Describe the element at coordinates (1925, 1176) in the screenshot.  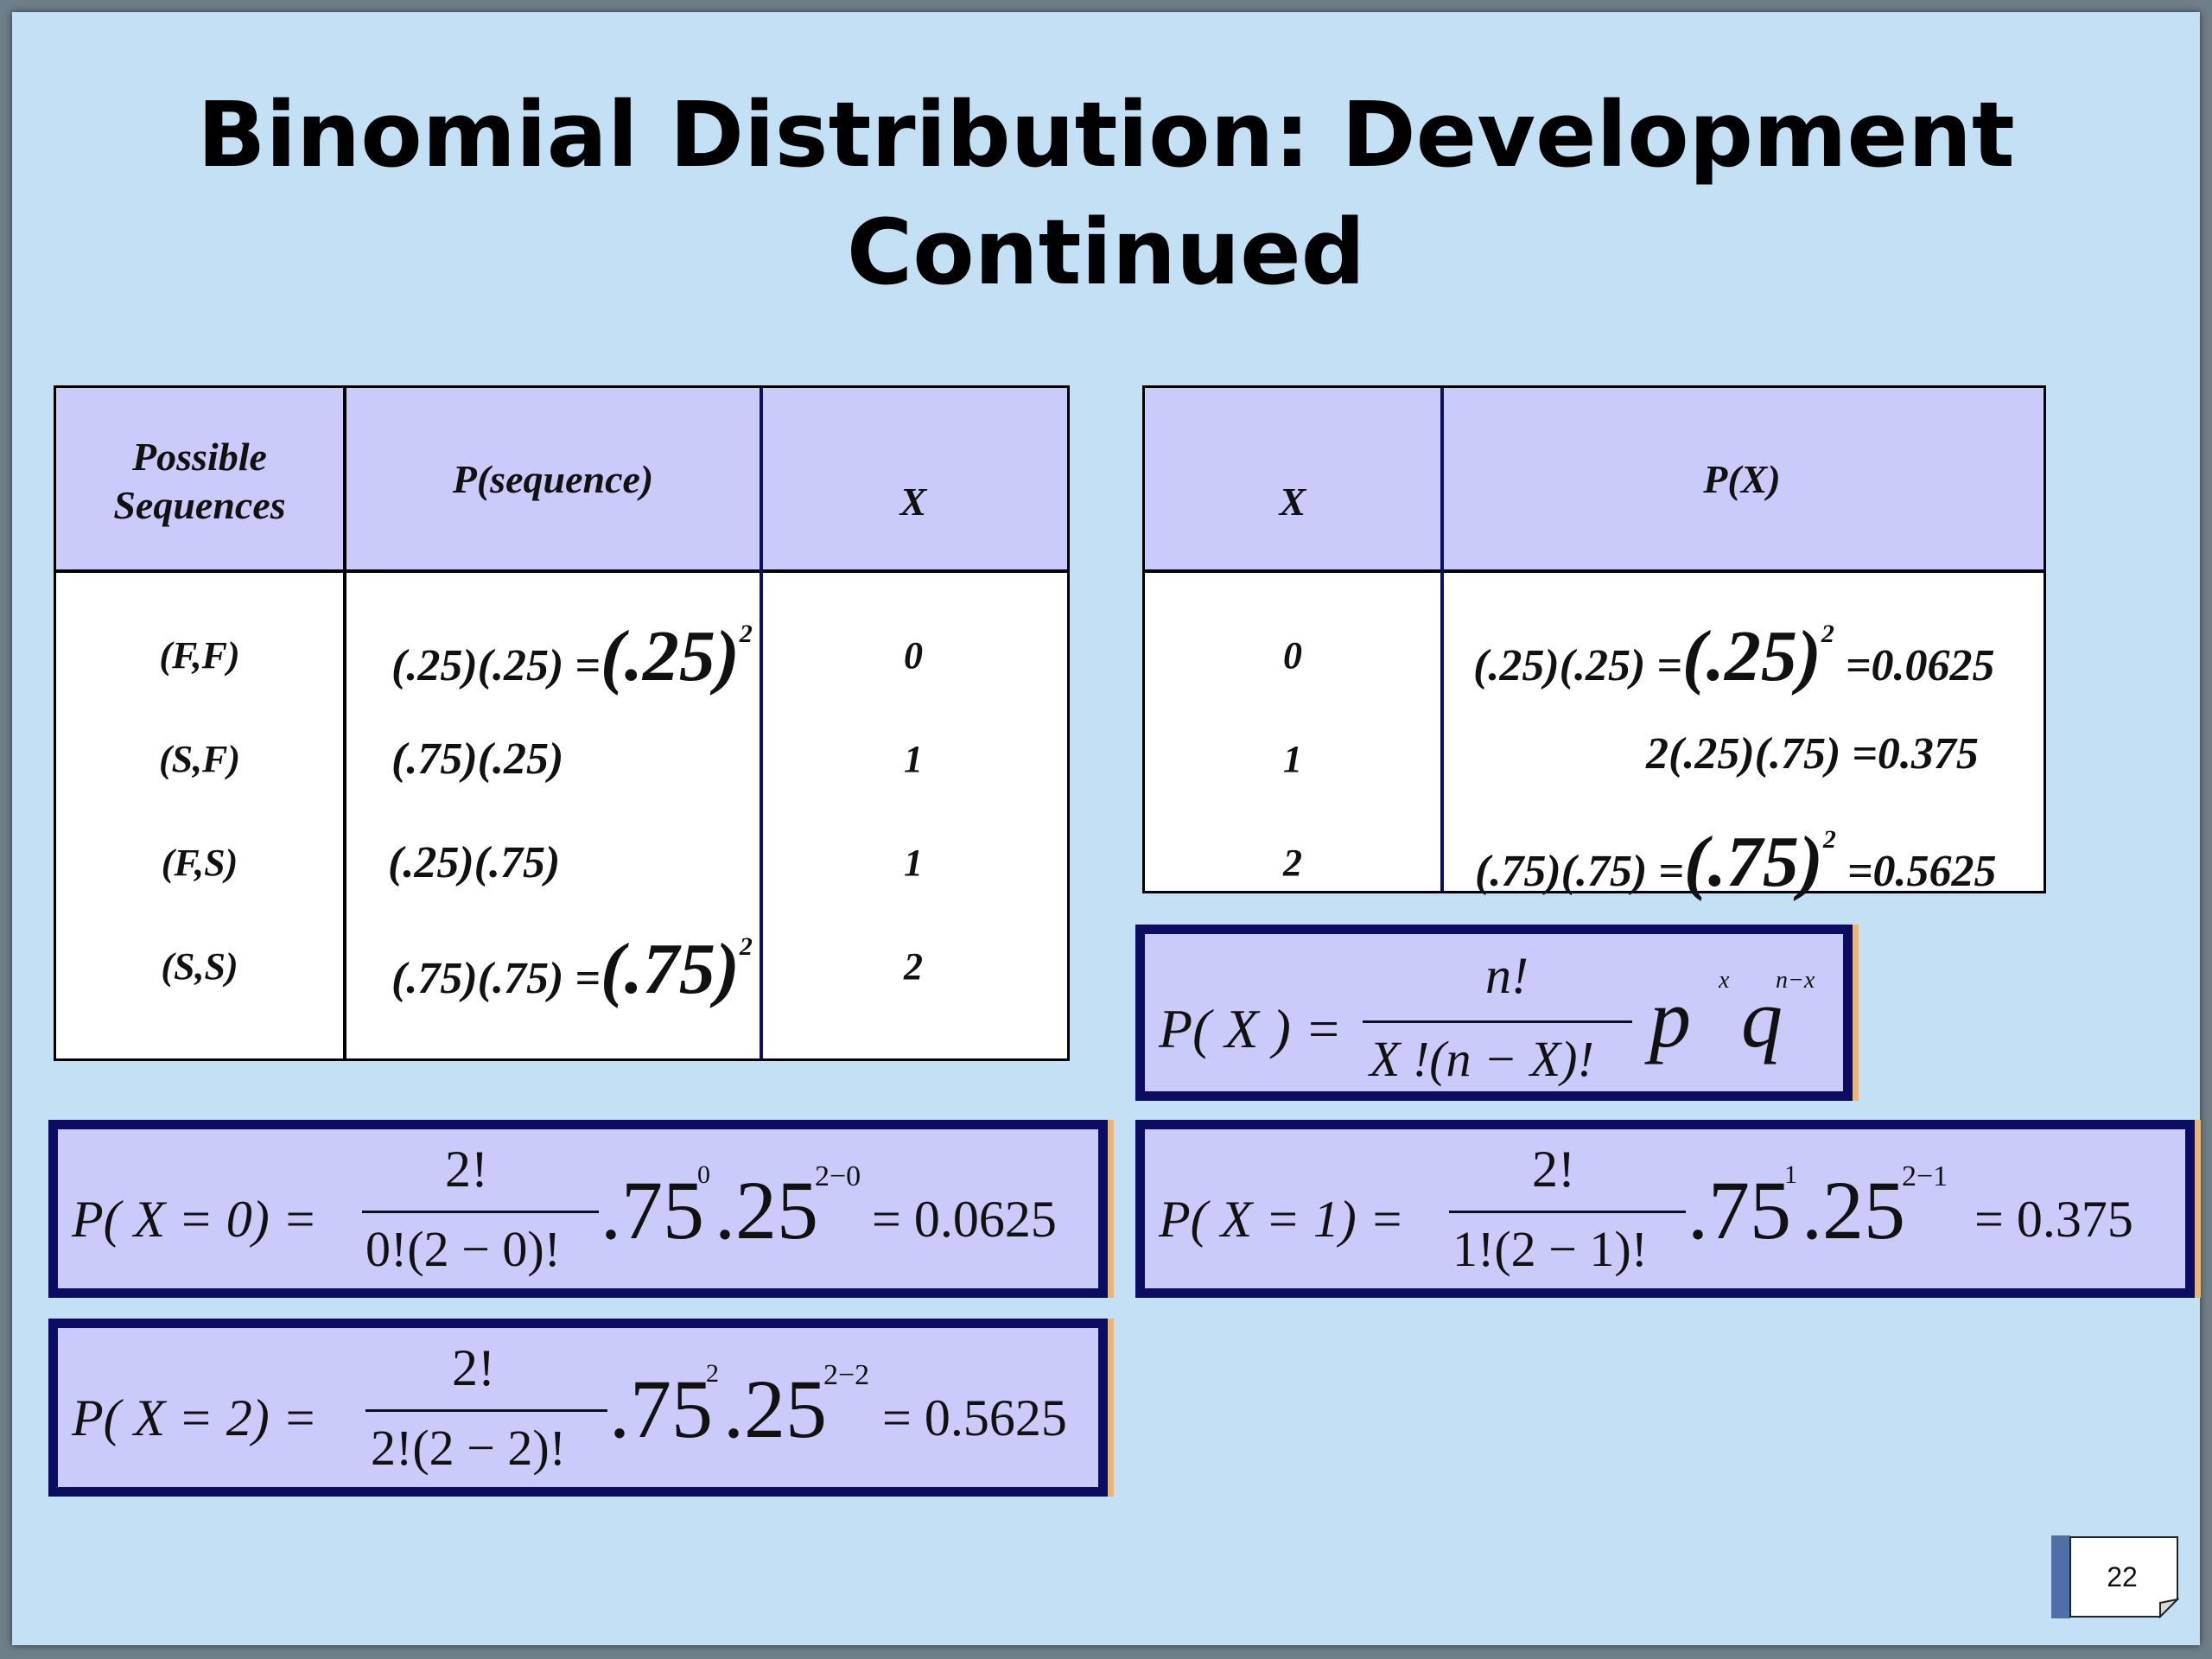
I see `formula-exponent: 2−1` at that location.